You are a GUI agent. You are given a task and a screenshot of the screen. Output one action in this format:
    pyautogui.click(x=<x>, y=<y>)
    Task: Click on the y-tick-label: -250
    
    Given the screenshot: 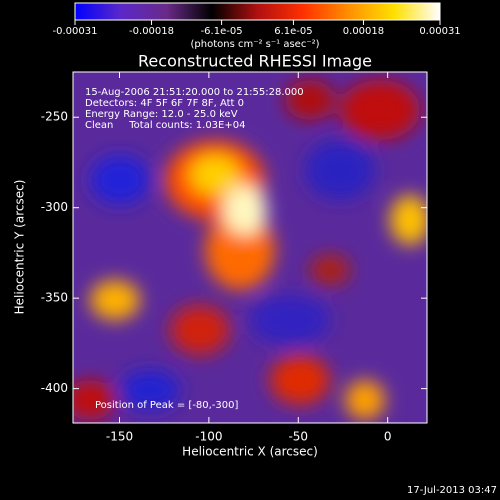 What is the action you would take?
    pyautogui.click(x=54, y=117)
    